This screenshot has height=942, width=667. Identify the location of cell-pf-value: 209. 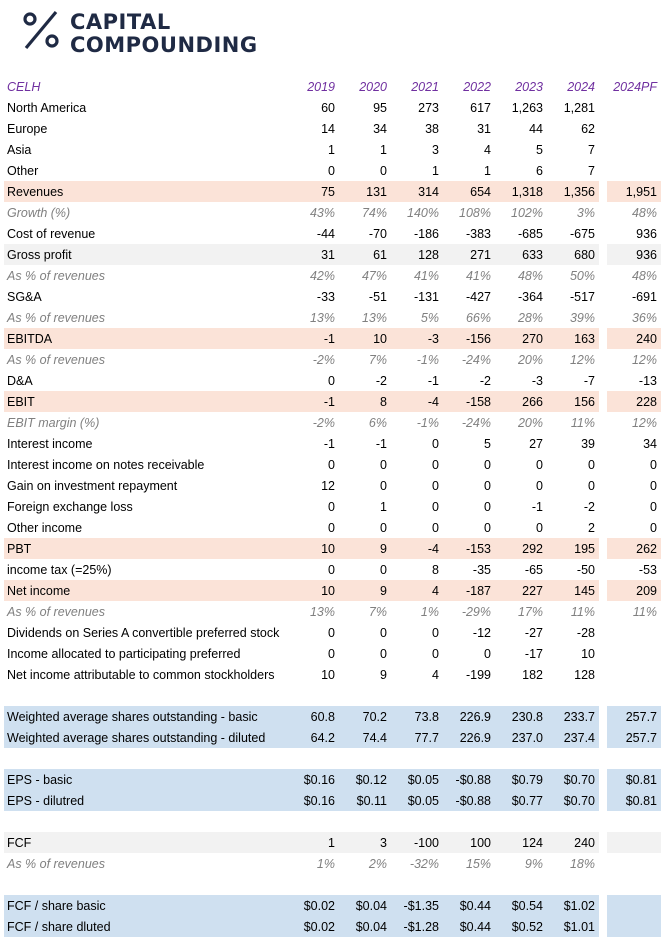
(634, 590).